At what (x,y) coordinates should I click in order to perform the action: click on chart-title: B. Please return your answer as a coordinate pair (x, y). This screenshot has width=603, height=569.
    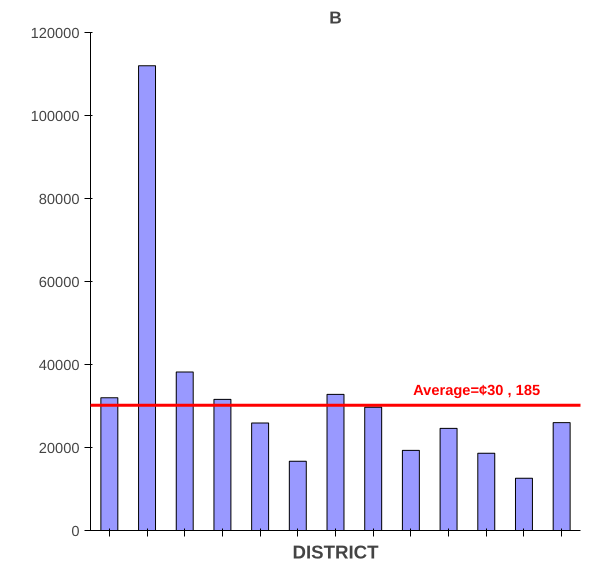
    Looking at the image, I should click on (335, 18).